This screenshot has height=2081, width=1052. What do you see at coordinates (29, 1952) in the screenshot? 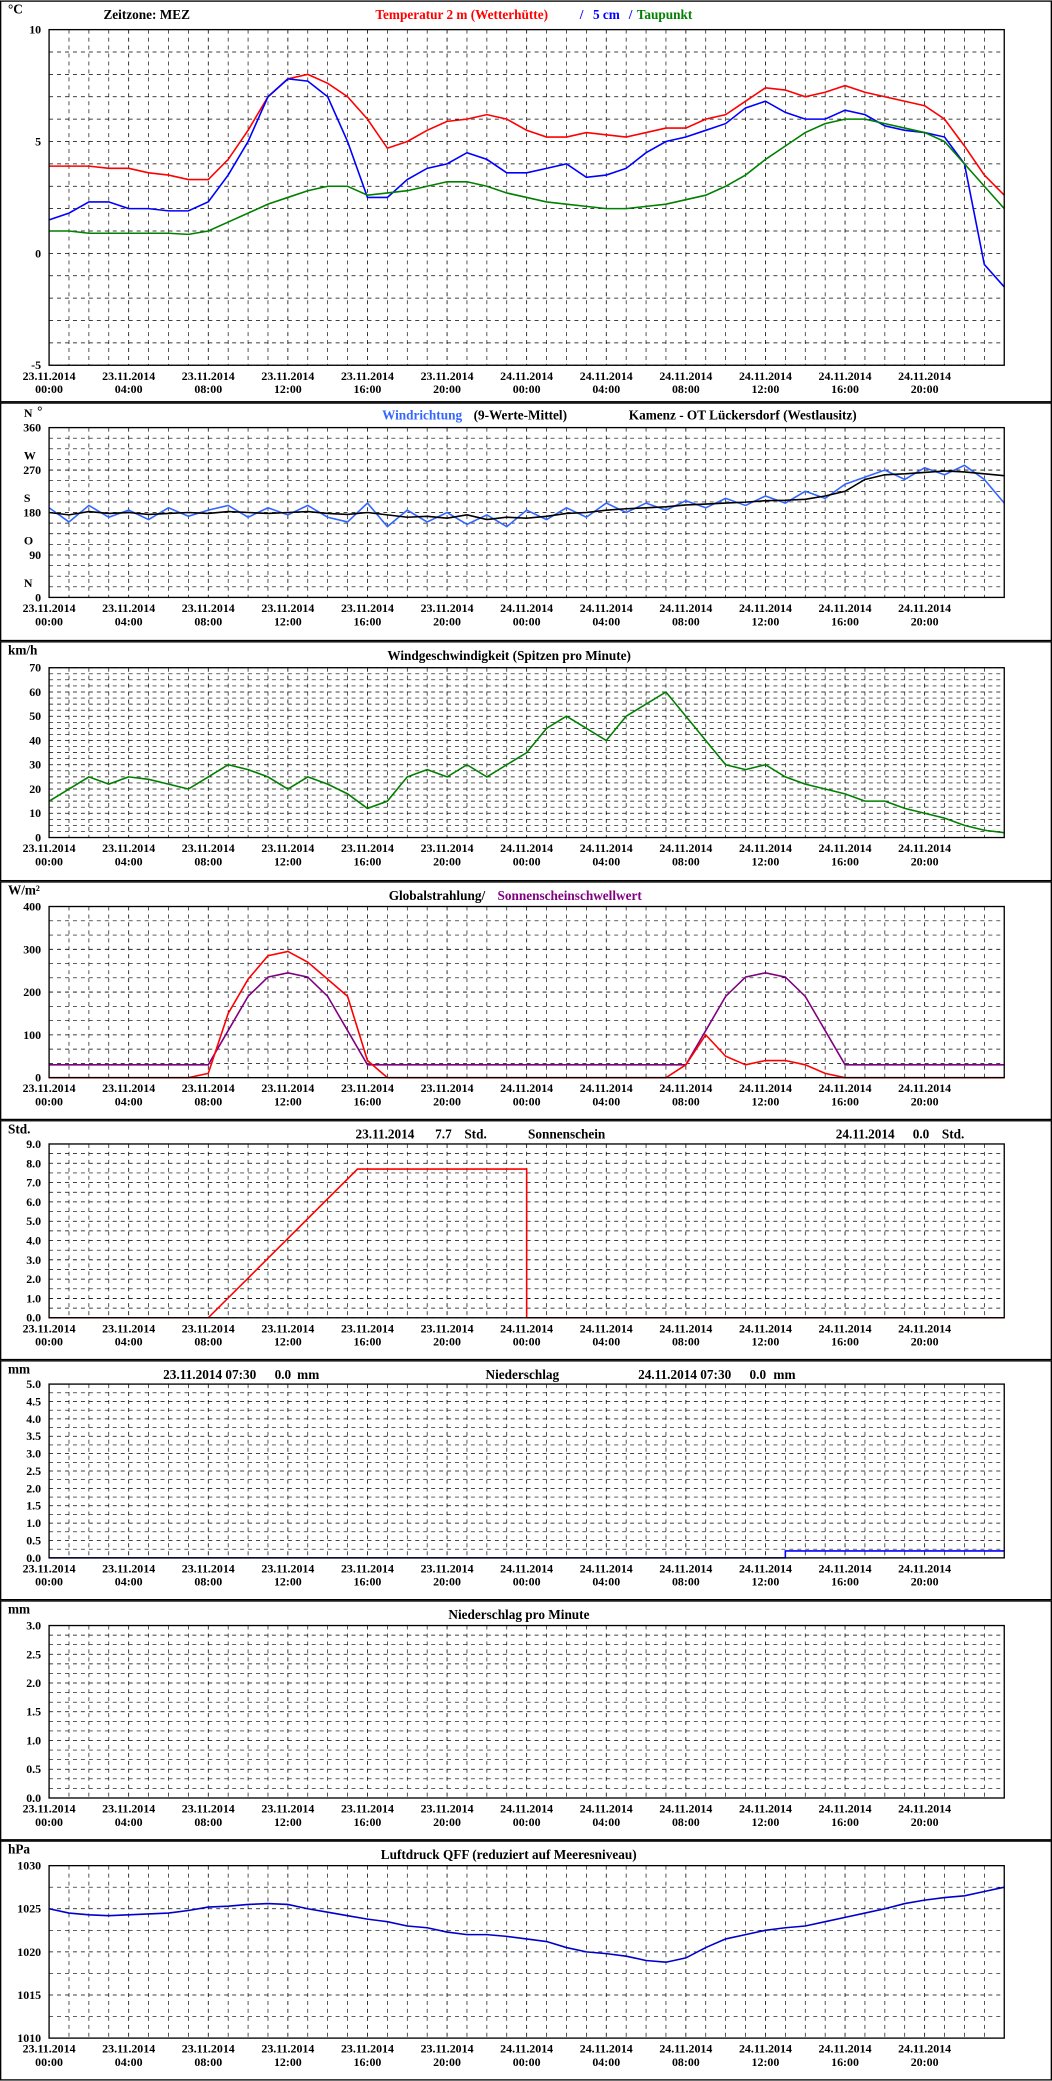
I see `y-tick-label: 1020` at bounding box center [29, 1952].